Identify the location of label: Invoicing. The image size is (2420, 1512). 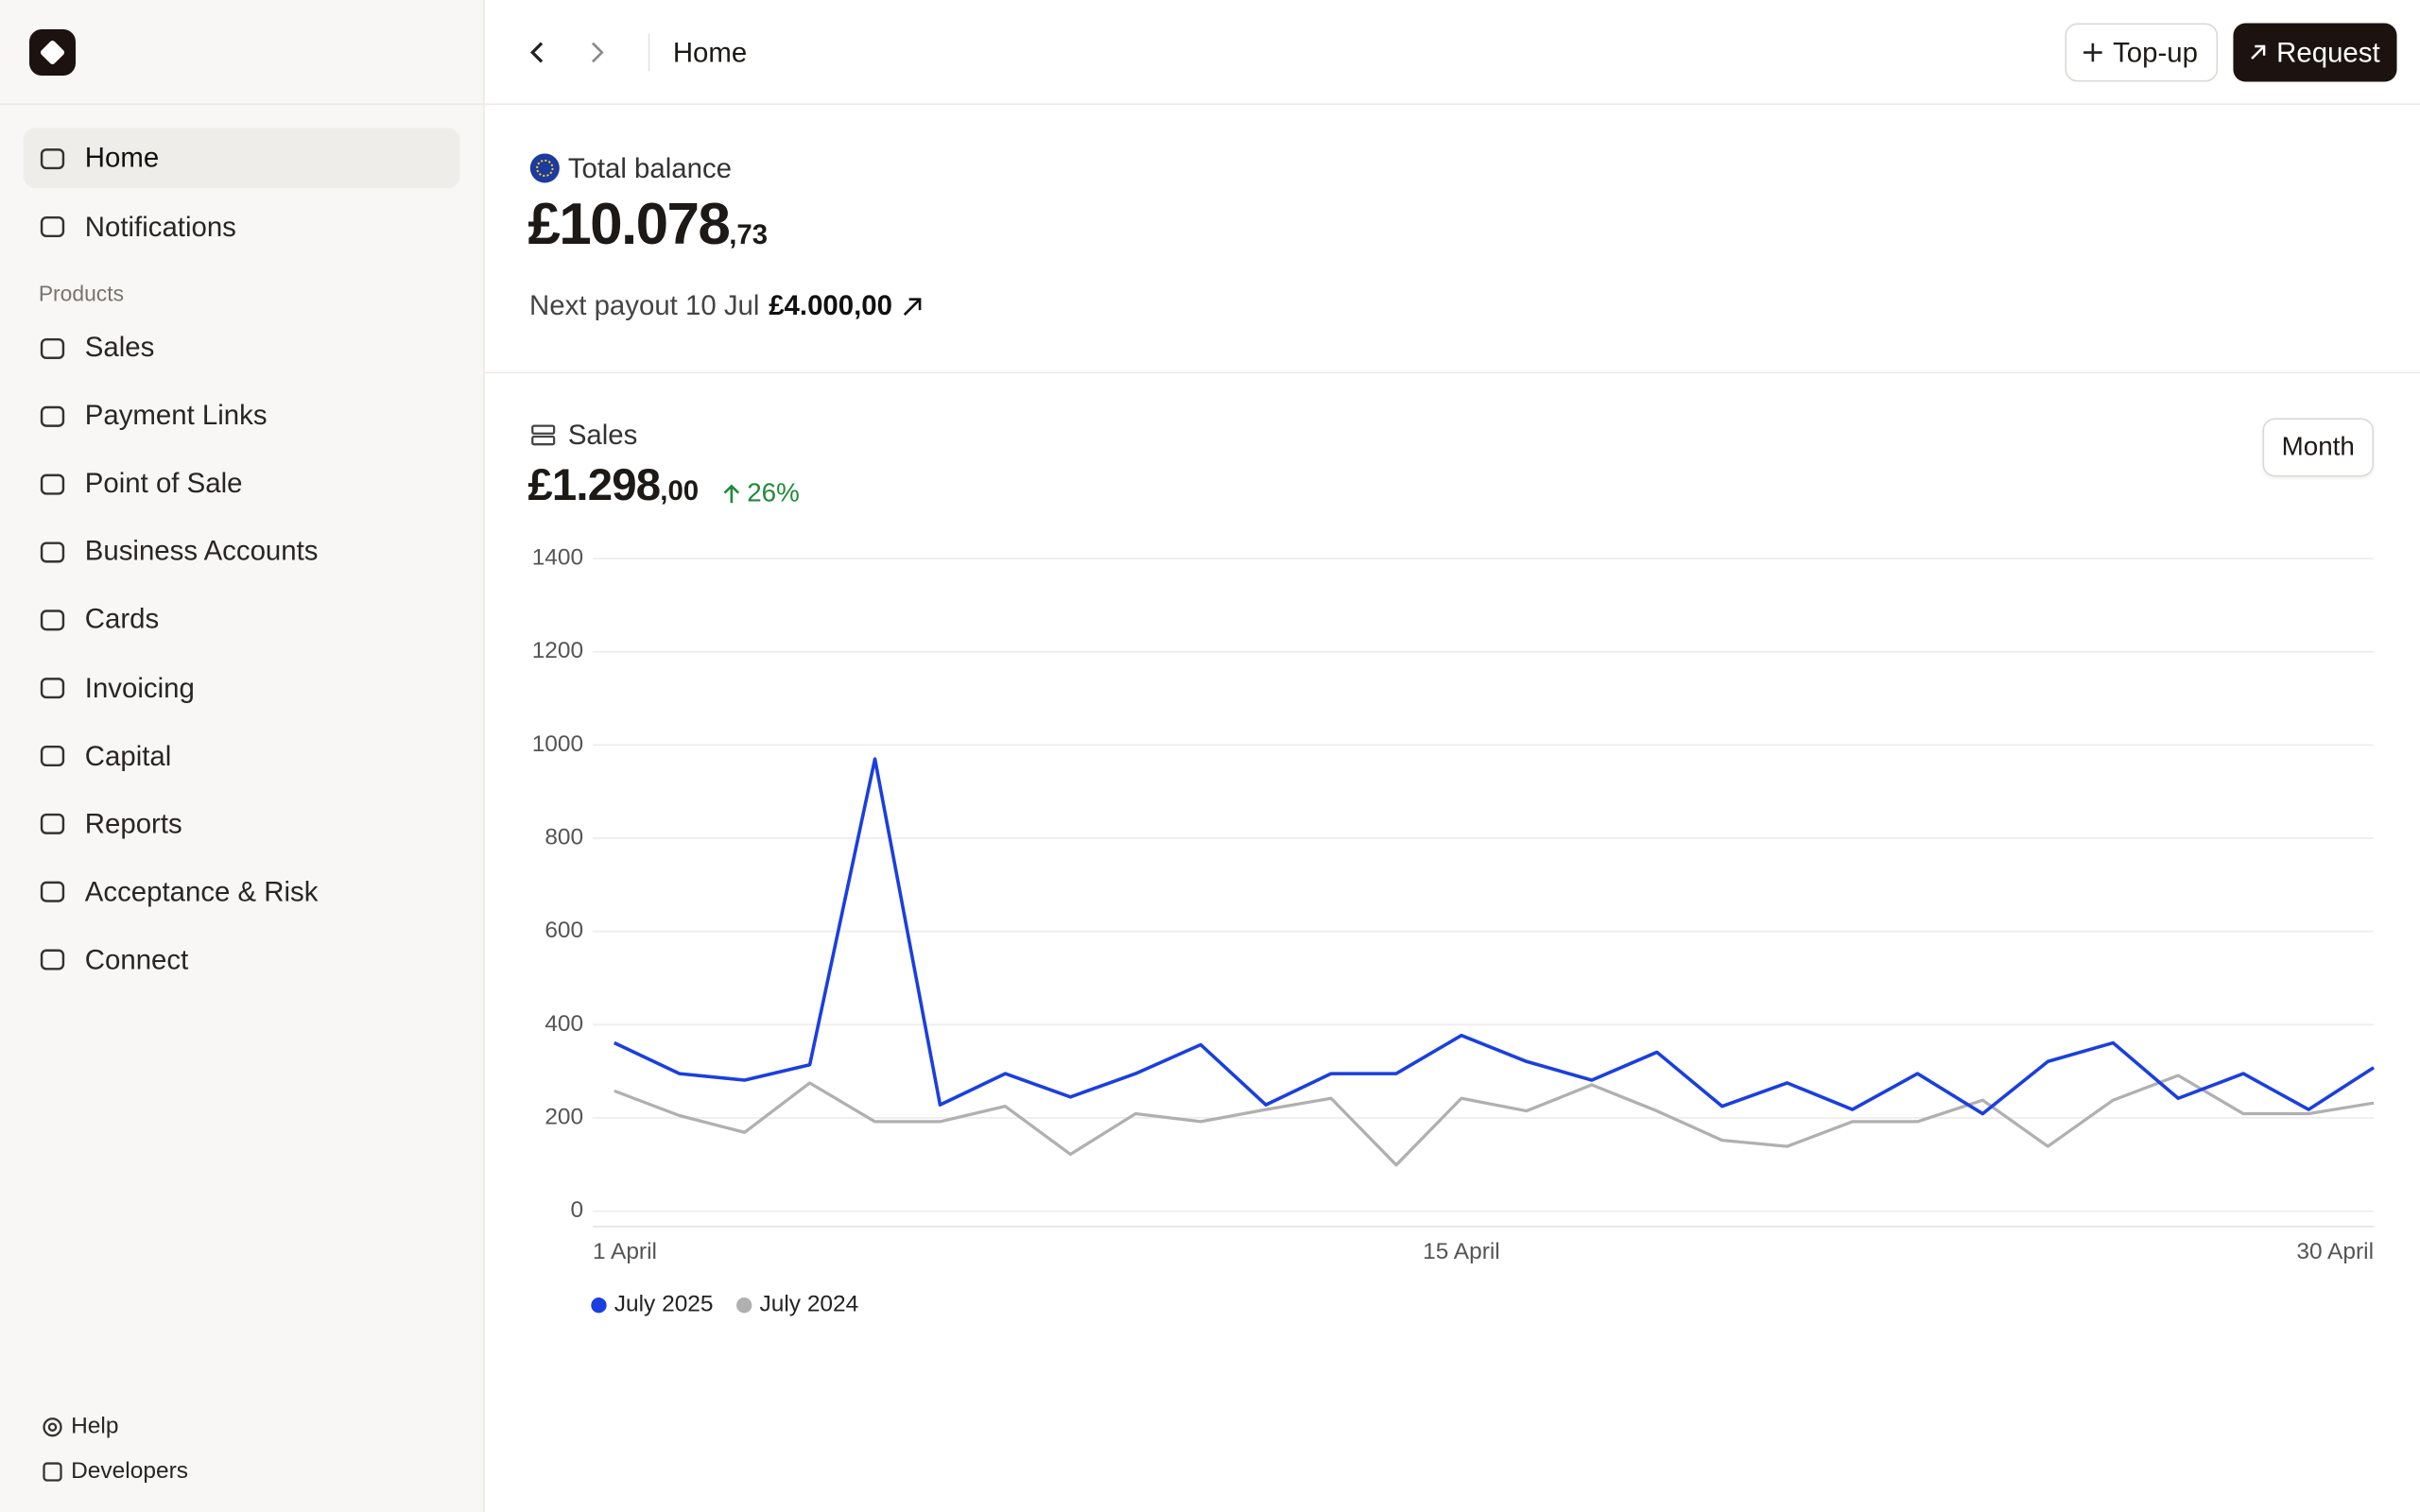
(139, 687).